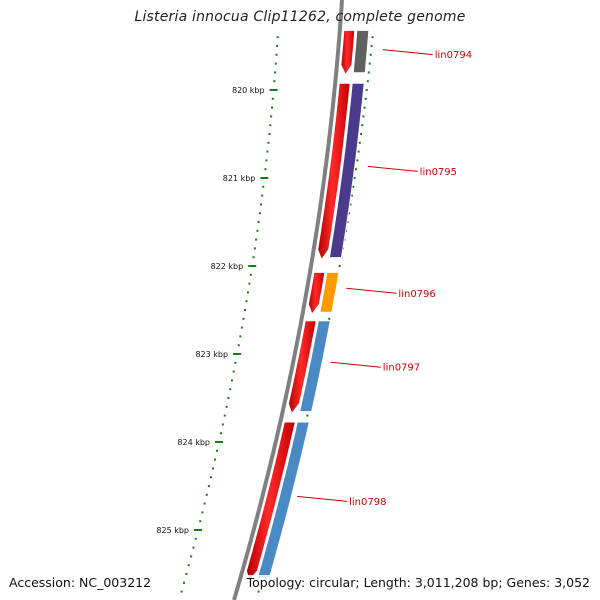  What do you see at coordinates (172, 530) in the screenshot?
I see `kbp-tick-label: 825 kbp` at bounding box center [172, 530].